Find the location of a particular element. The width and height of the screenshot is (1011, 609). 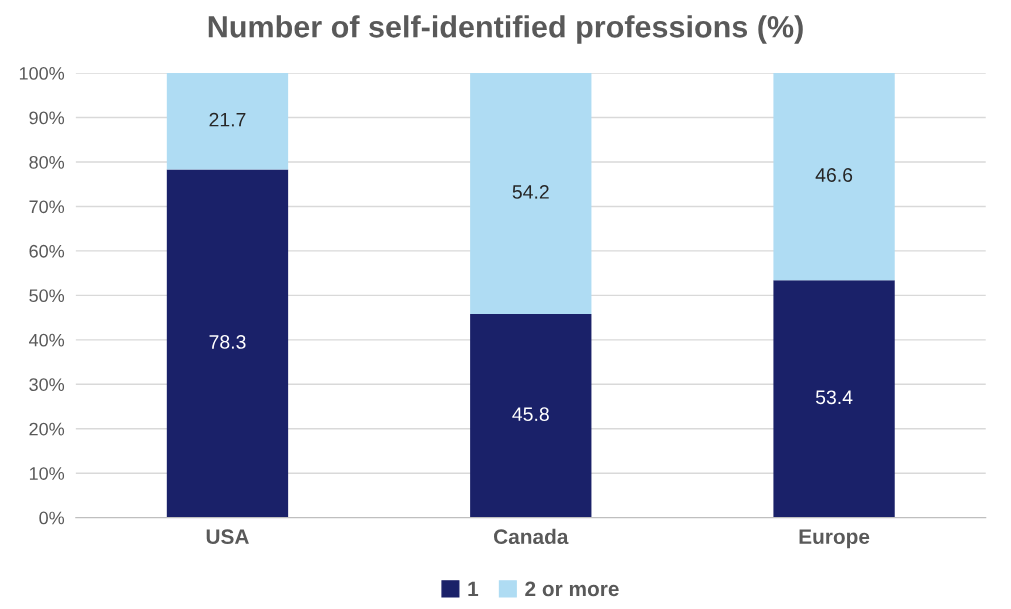

y-tick-label: 20% is located at coordinates (47, 429).